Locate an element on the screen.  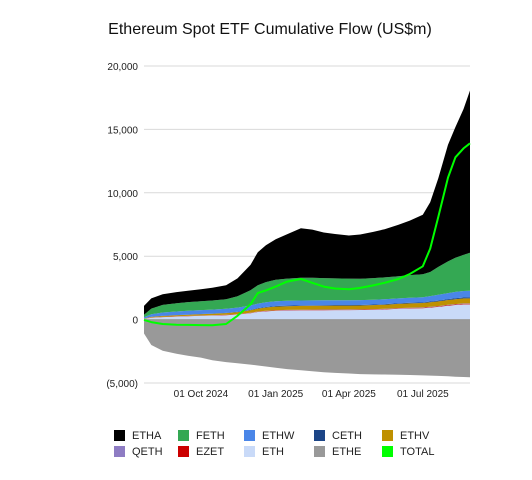
chart-title: Ethereum Spot ETF Cumulative Flow (US$m) is located at coordinates (270, 29).